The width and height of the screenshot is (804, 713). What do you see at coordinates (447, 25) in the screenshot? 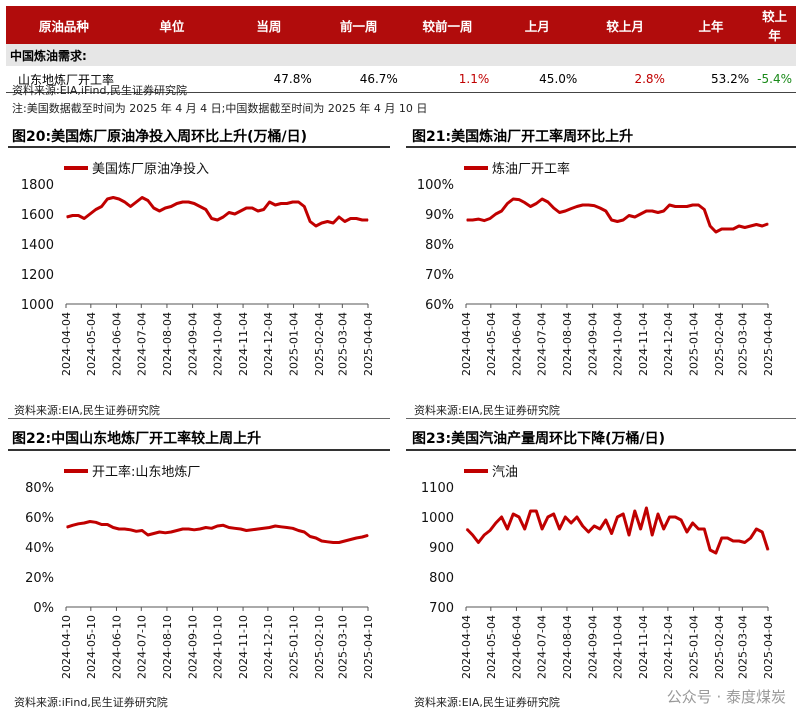
I see `col-header: 较前一周` at bounding box center [447, 25].